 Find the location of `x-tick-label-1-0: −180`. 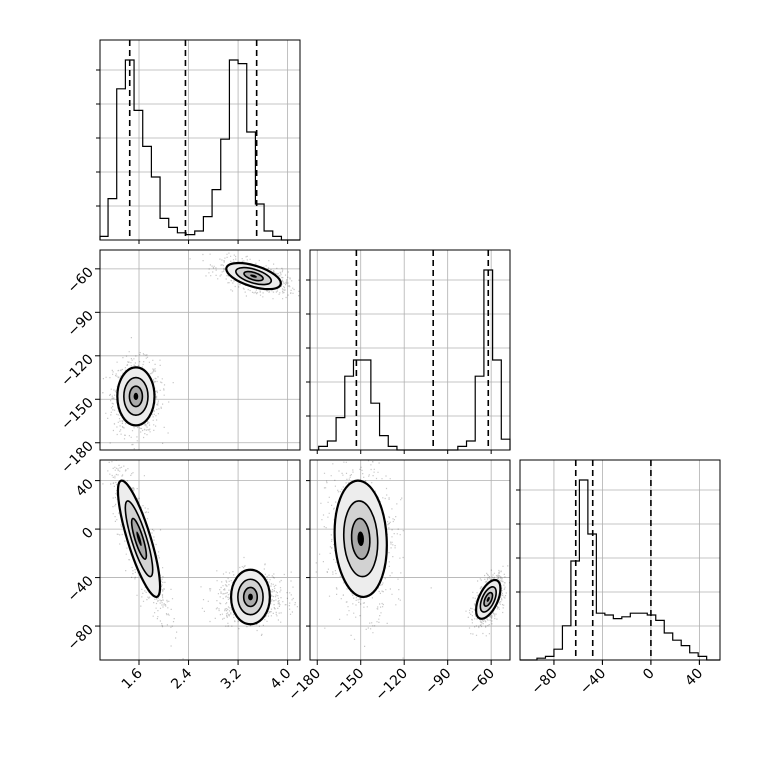

x-tick-label-1-0: −180 is located at coordinates (305, 685).